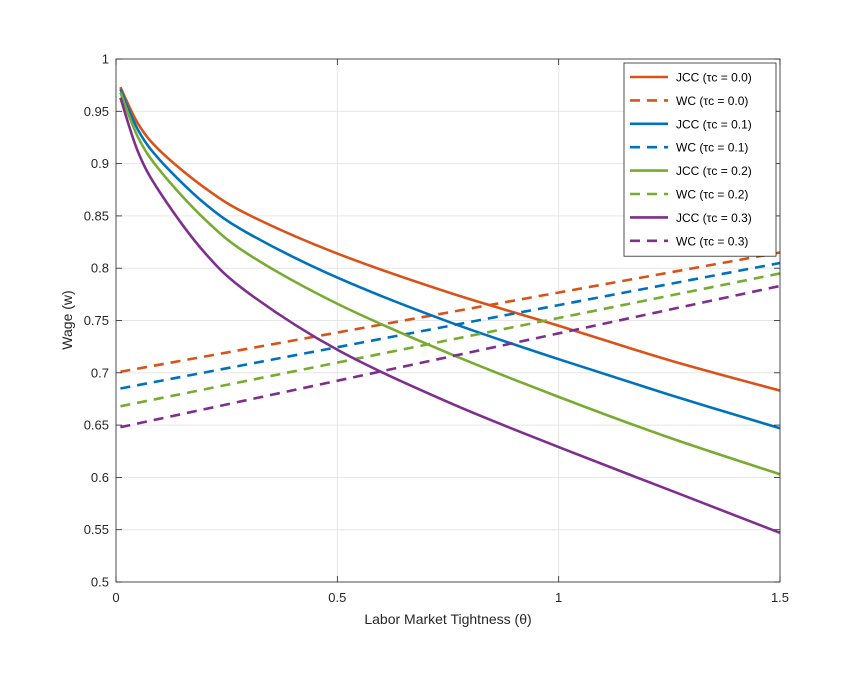 This screenshot has height=682, width=850. What do you see at coordinates (96, 320) in the screenshot?
I see `y-tick-label: 0.75` at bounding box center [96, 320].